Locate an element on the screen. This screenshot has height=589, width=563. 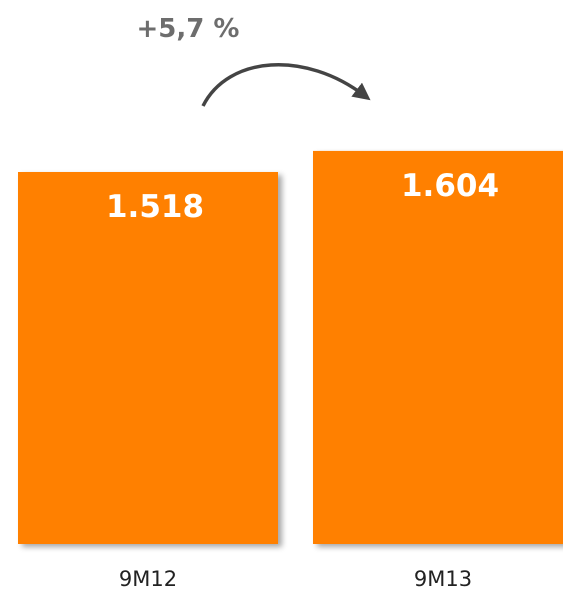
value-label-9m12: 1.518 is located at coordinates (155, 207).